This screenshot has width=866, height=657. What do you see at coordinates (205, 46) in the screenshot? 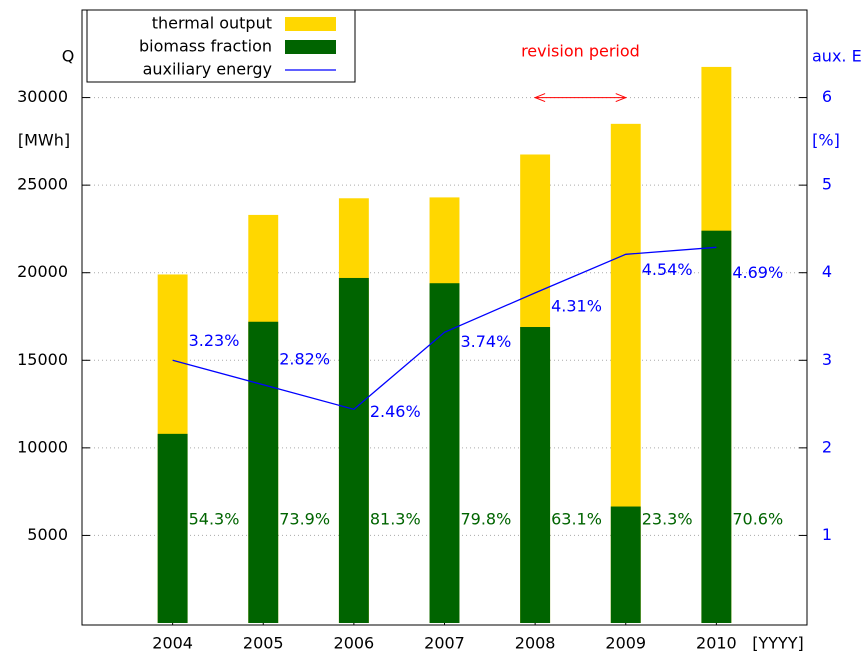
I see `legend-label: biomass fraction` at bounding box center [205, 46].